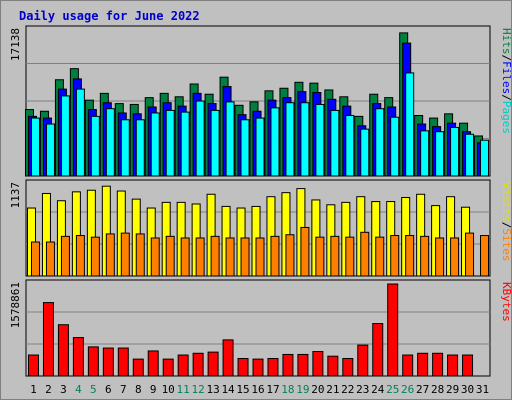 The height and width of the screenshot is (400, 512). Describe the element at coordinates (48, 389) in the screenshot. I see `x-tick-label: 2` at that location.